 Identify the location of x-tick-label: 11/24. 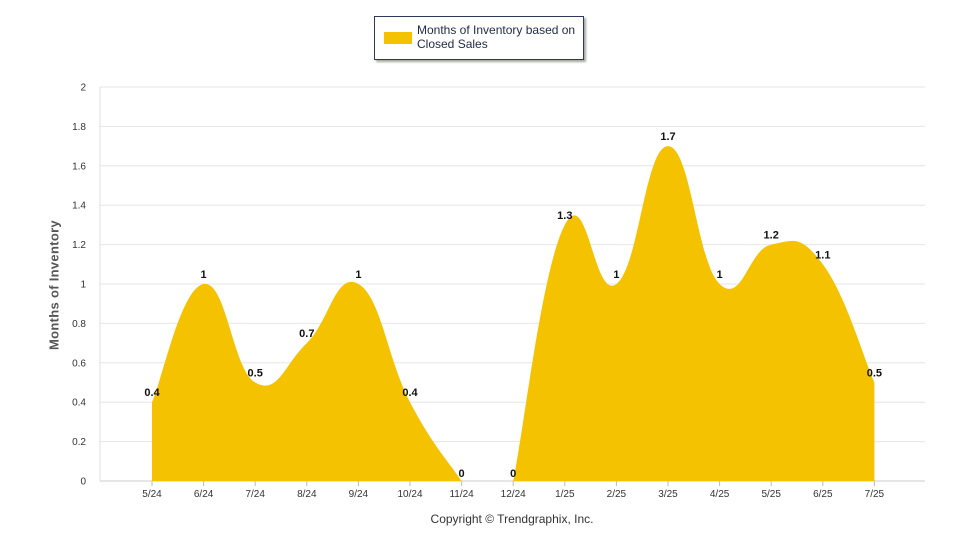
(461, 494).